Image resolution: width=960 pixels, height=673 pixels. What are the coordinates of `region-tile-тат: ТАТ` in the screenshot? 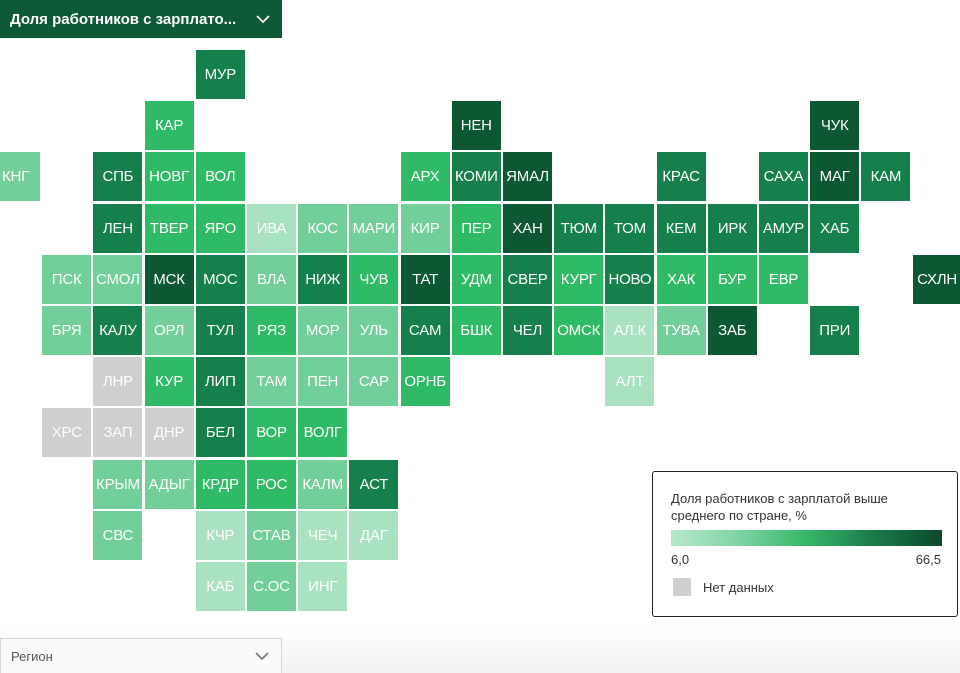 It's located at (425, 279).